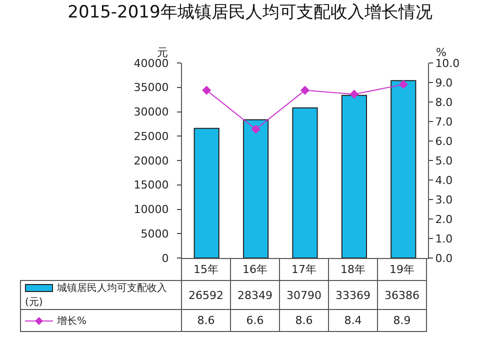  Describe the element at coordinates (447, 63) in the screenshot. I see `y2-tick-label: 10.0` at that location.